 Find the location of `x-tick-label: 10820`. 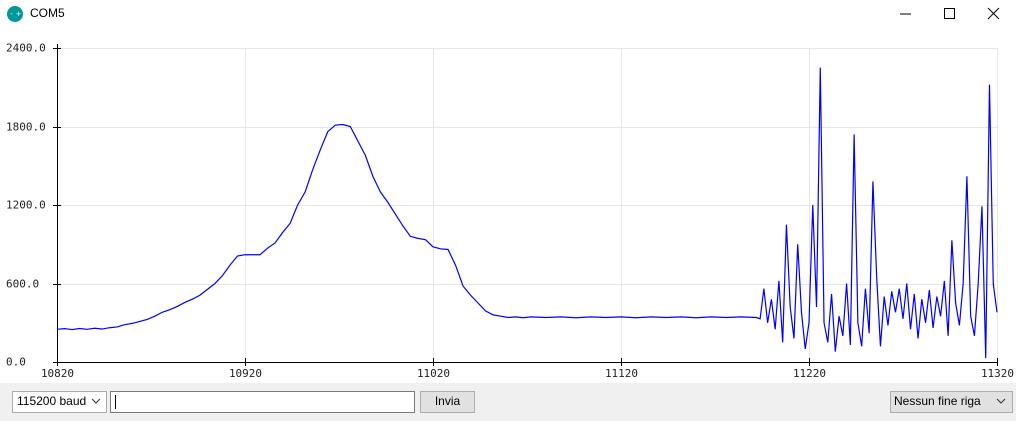

x-tick-label: 10820 is located at coordinates (57, 373).